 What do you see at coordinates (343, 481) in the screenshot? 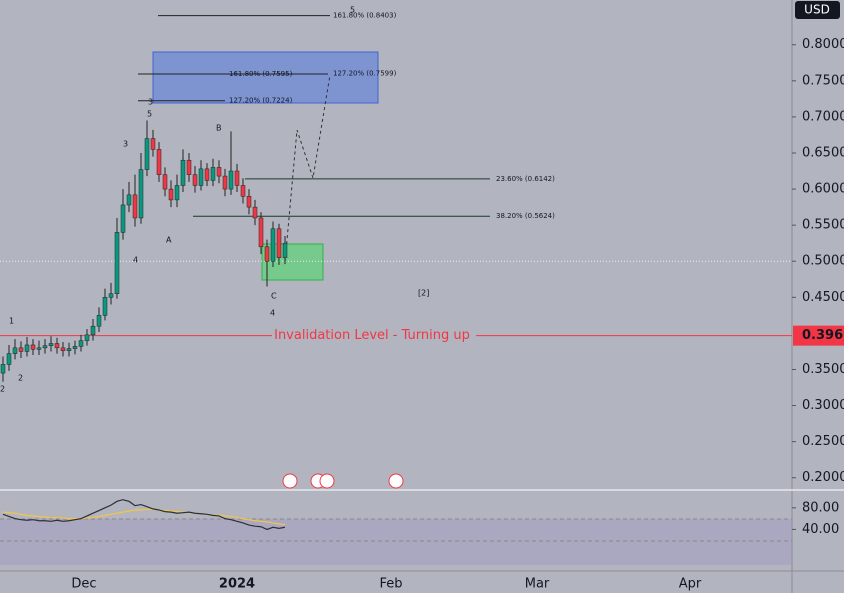
I see `event-icons` at bounding box center [343, 481].